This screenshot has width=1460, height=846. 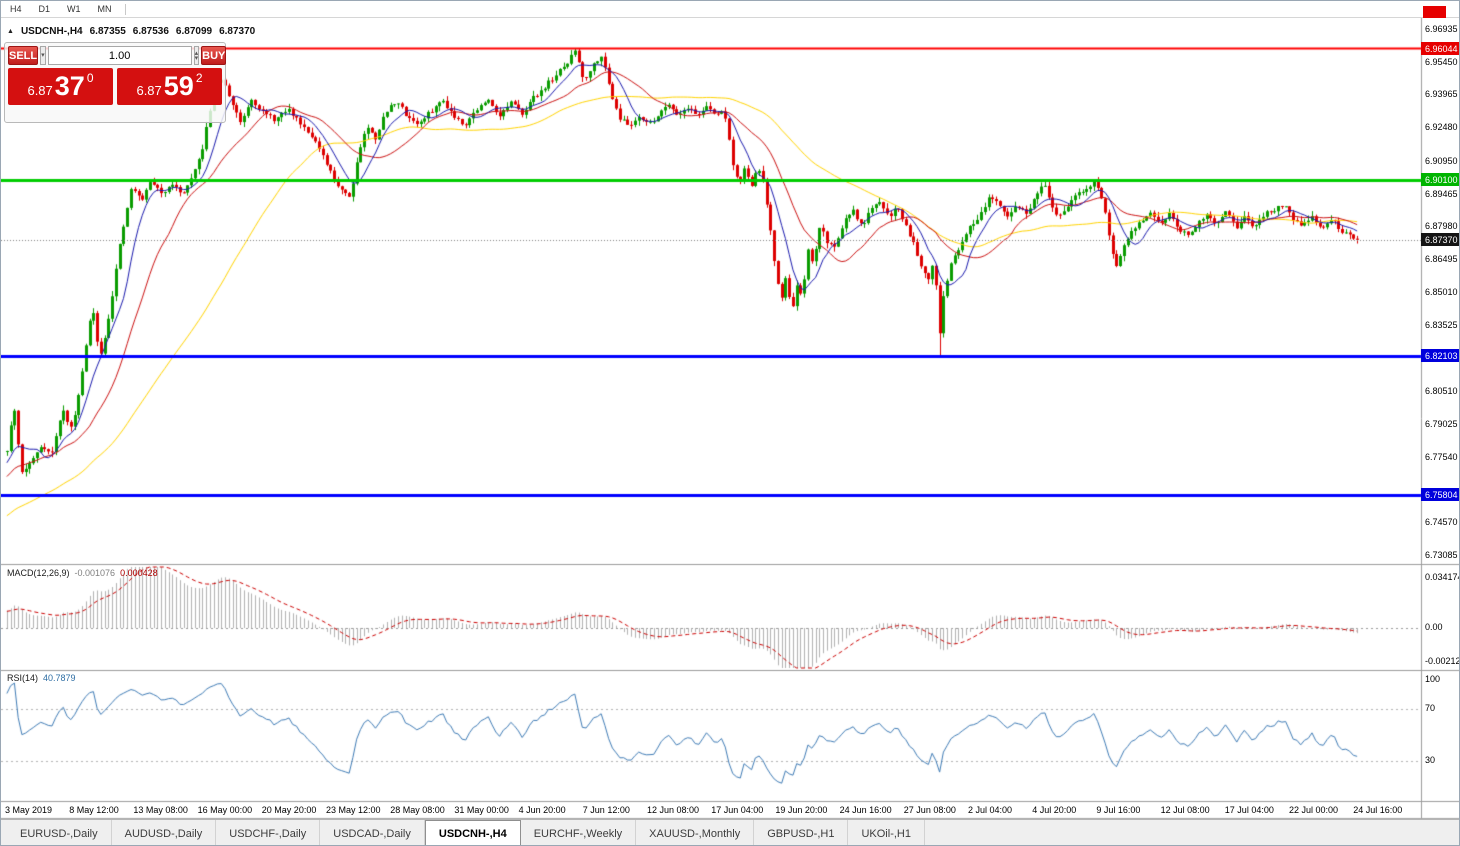 What do you see at coordinates (199, 78) in the screenshot?
I see `buy-price-sup: 2` at bounding box center [199, 78].